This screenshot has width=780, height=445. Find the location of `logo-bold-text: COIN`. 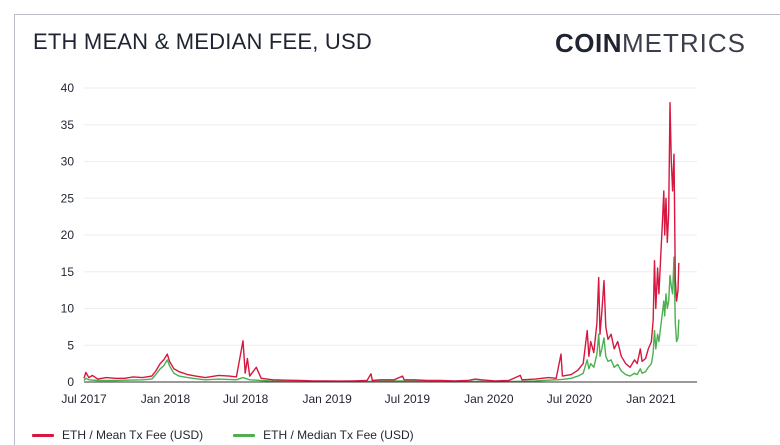

logo-bold-text: COIN is located at coordinates (588, 43).